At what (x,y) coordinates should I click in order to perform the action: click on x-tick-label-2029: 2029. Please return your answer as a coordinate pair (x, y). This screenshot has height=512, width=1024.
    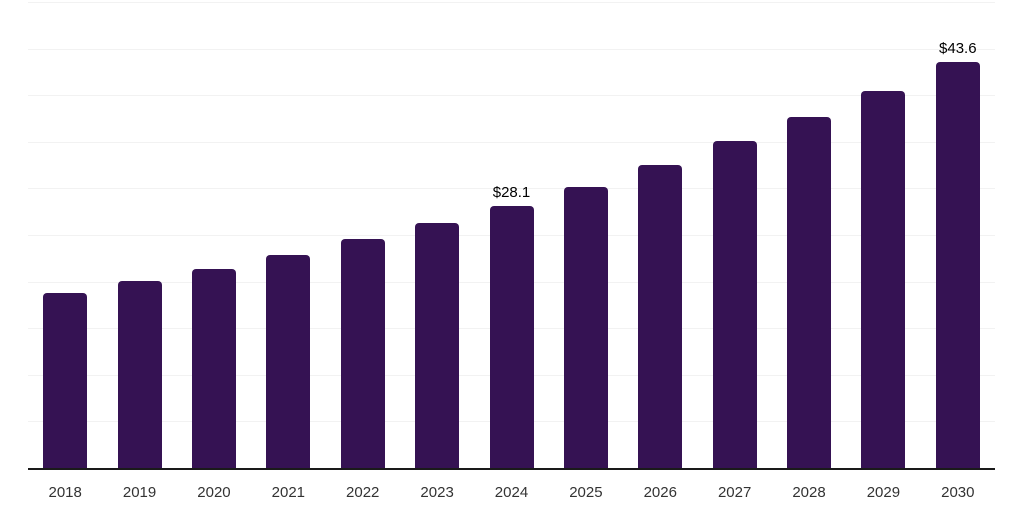
    Looking at the image, I should click on (883, 492).